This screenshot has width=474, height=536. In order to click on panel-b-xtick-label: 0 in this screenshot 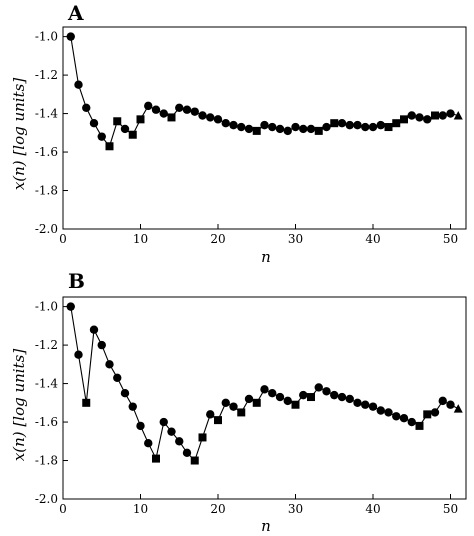, I will do `click(63, 509)`.